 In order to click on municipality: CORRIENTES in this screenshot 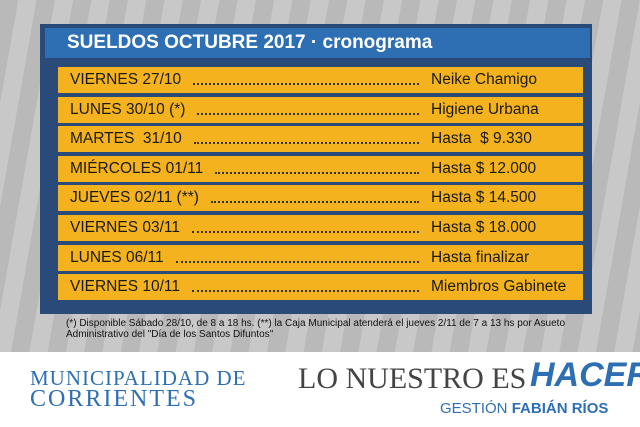, I will do `click(114, 399)`.